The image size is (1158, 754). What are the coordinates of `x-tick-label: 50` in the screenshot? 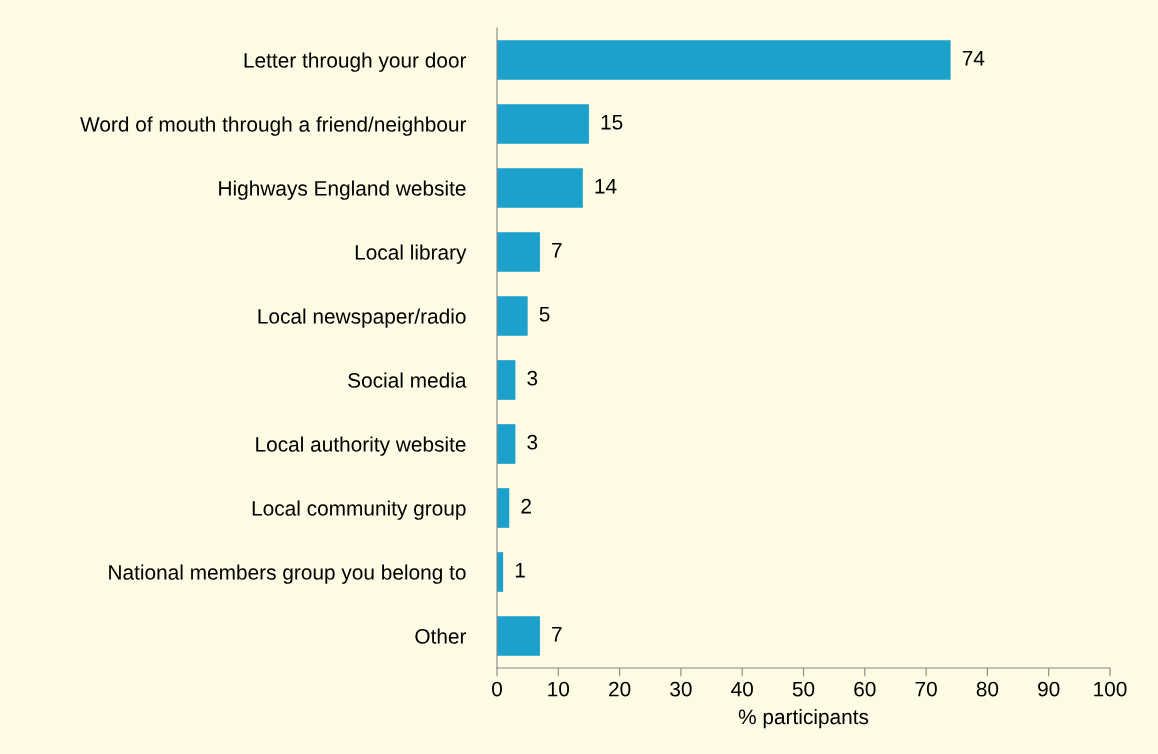 It's located at (803, 689).